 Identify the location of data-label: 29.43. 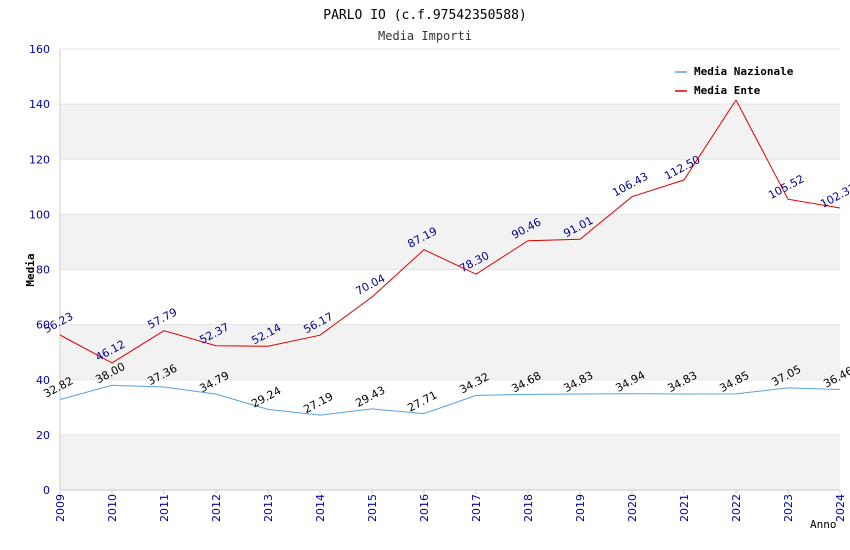
(370, 397).